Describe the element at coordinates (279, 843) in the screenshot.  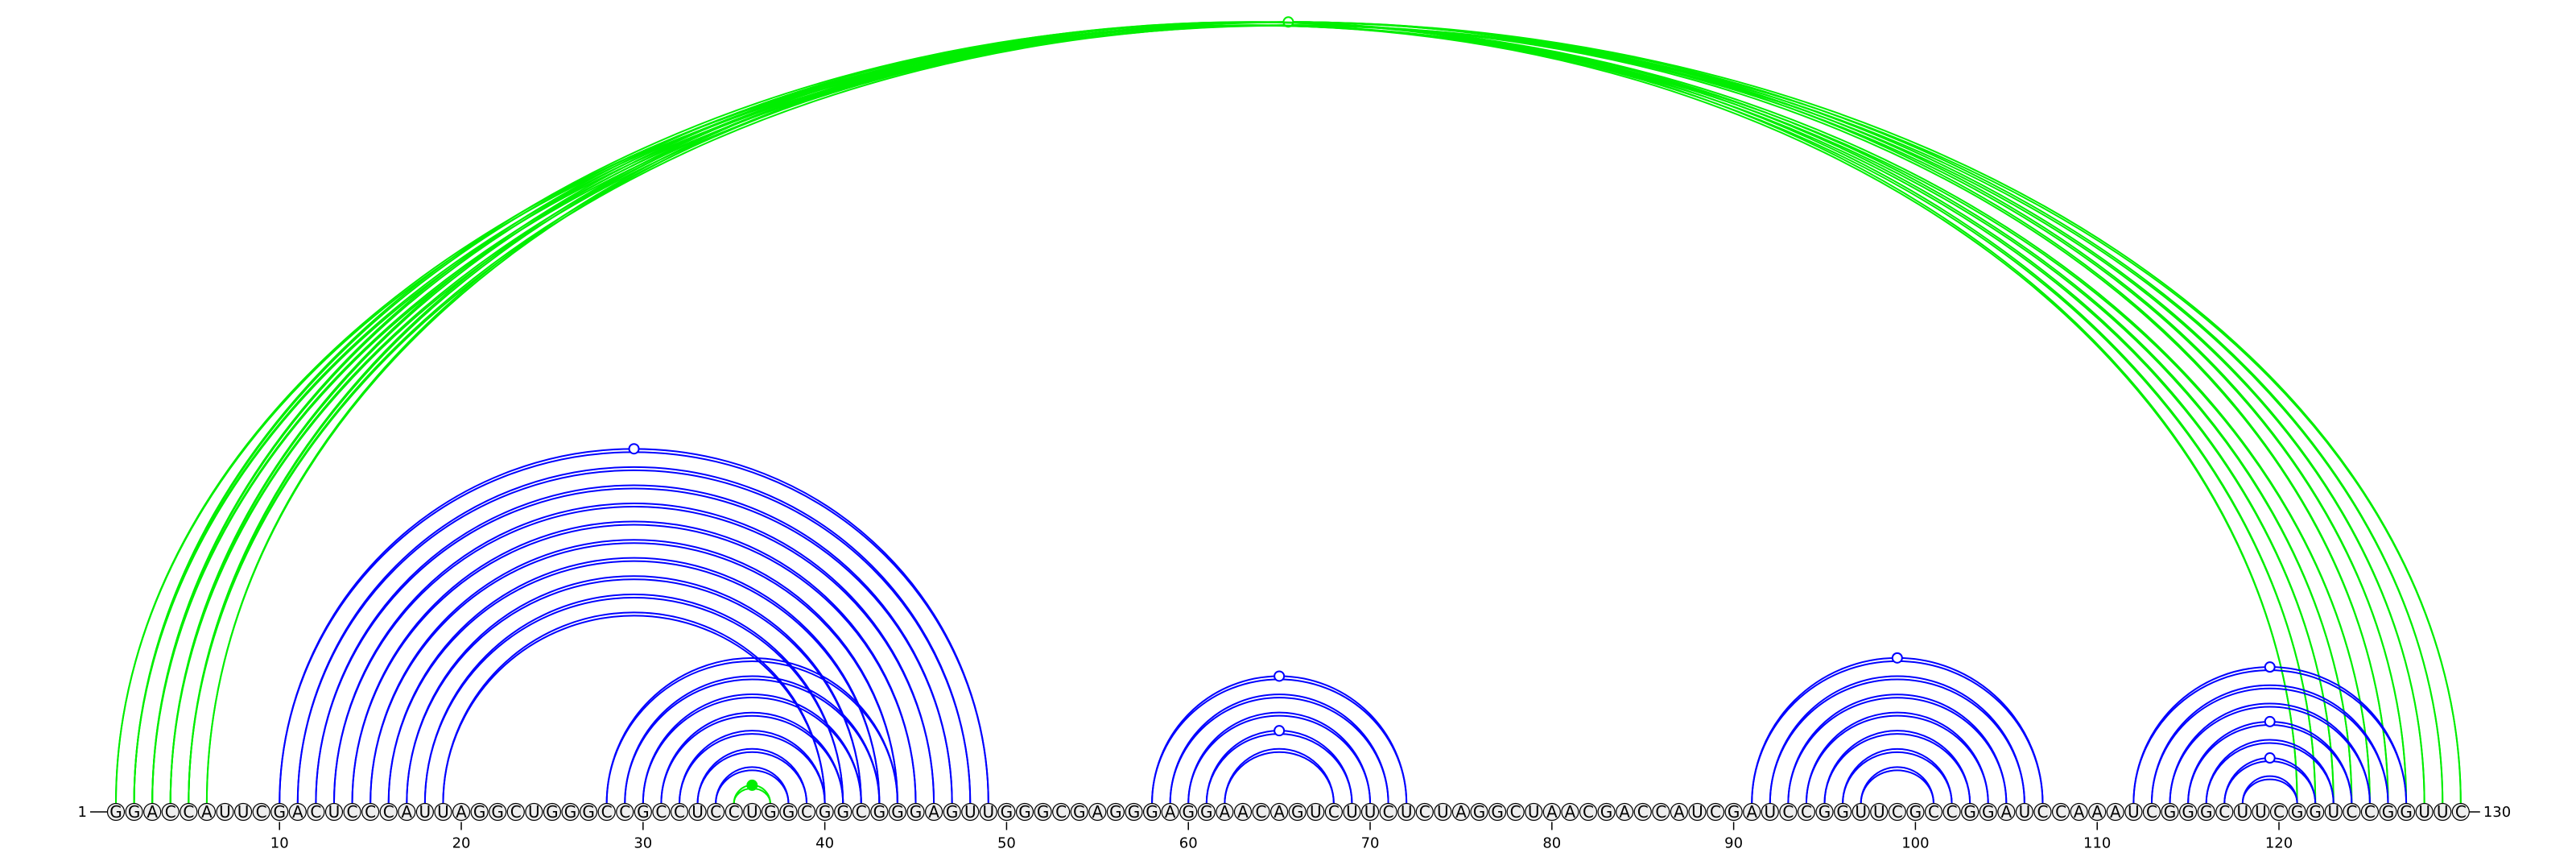
I see `tick-label: 10` at that location.